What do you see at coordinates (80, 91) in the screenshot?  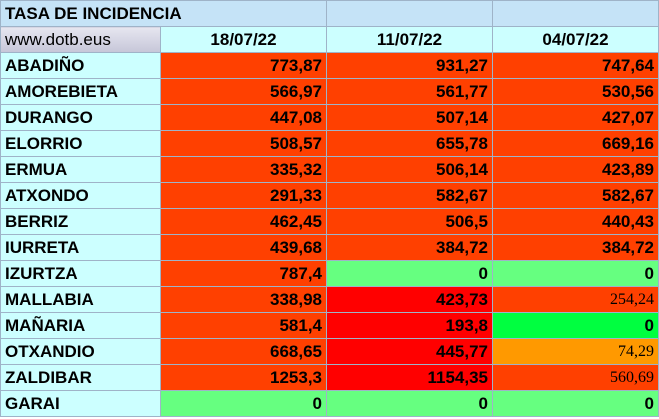 I see `municipality-name: AMOREBIETA` at bounding box center [80, 91].